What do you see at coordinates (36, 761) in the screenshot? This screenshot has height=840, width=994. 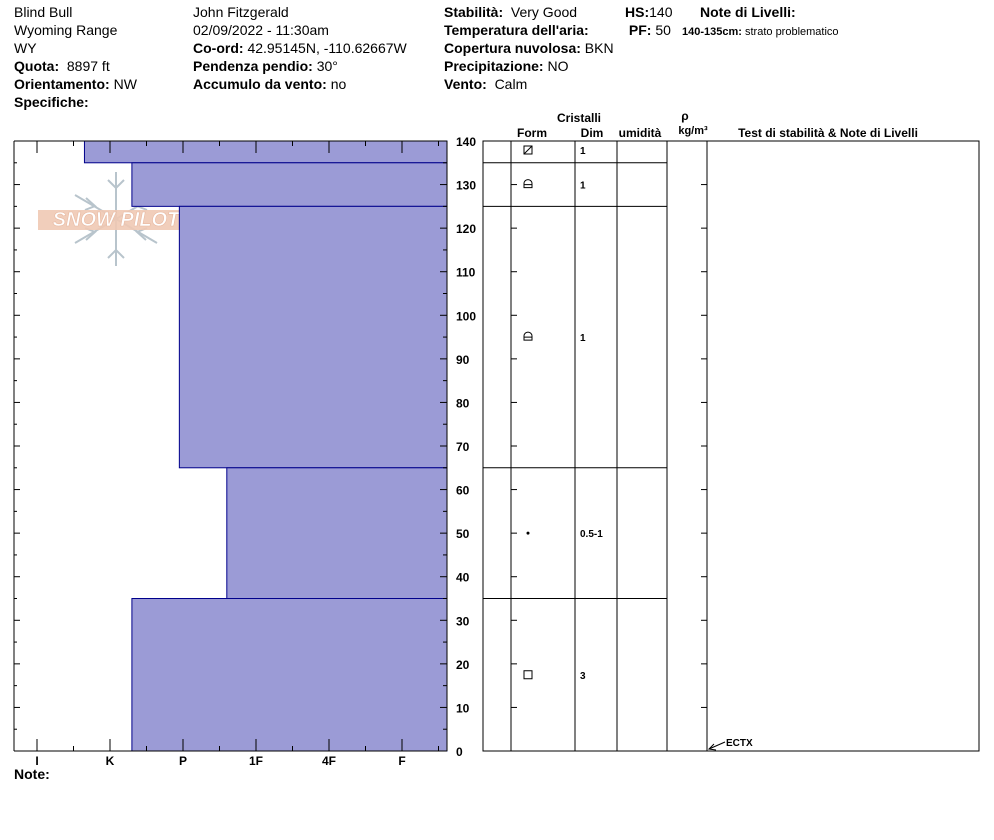 I see `hardness-tick-label: I` at bounding box center [36, 761].